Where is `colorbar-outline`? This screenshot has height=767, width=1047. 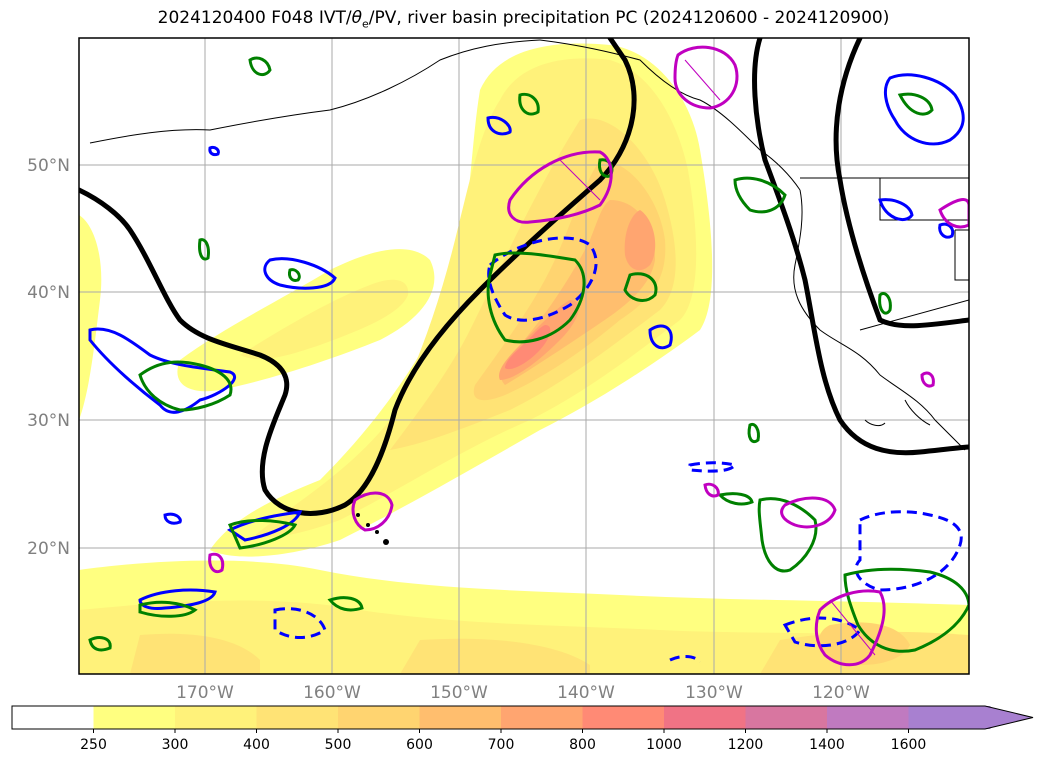
colorbar-outline is located at coordinates (522, 717).